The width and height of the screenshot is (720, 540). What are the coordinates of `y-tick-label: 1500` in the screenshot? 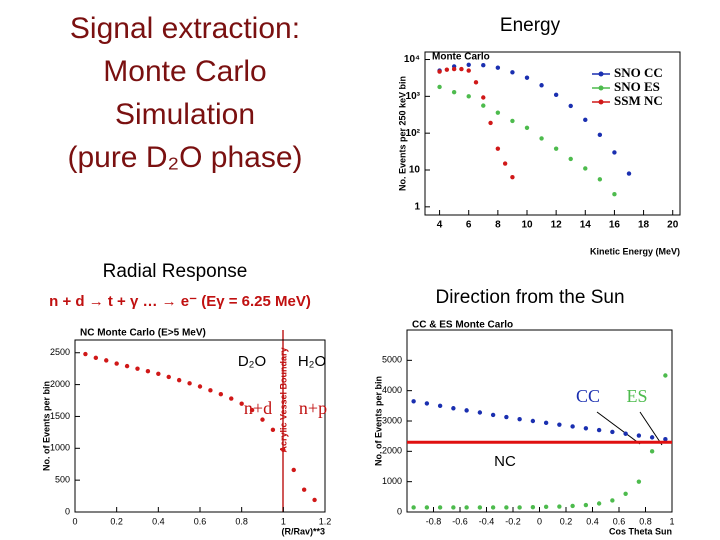 It's located at (60, 416).